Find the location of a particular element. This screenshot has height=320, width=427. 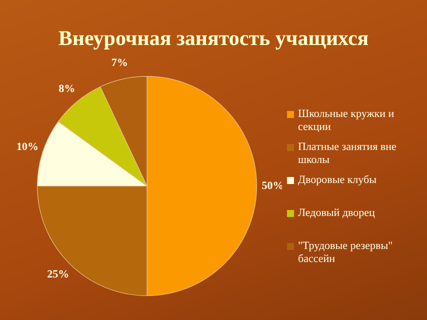

legend-label: "Трудовые резервы" бассейн is located at coordinates (346, 253).